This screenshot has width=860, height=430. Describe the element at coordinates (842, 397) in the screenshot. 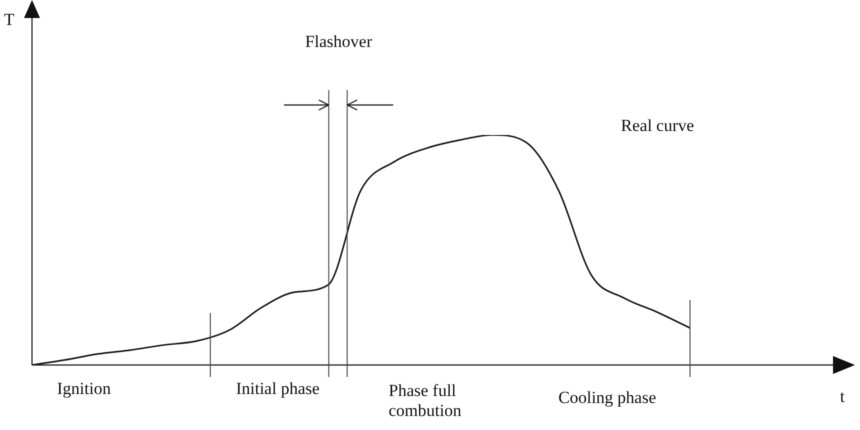

I see `text: t` at that location.